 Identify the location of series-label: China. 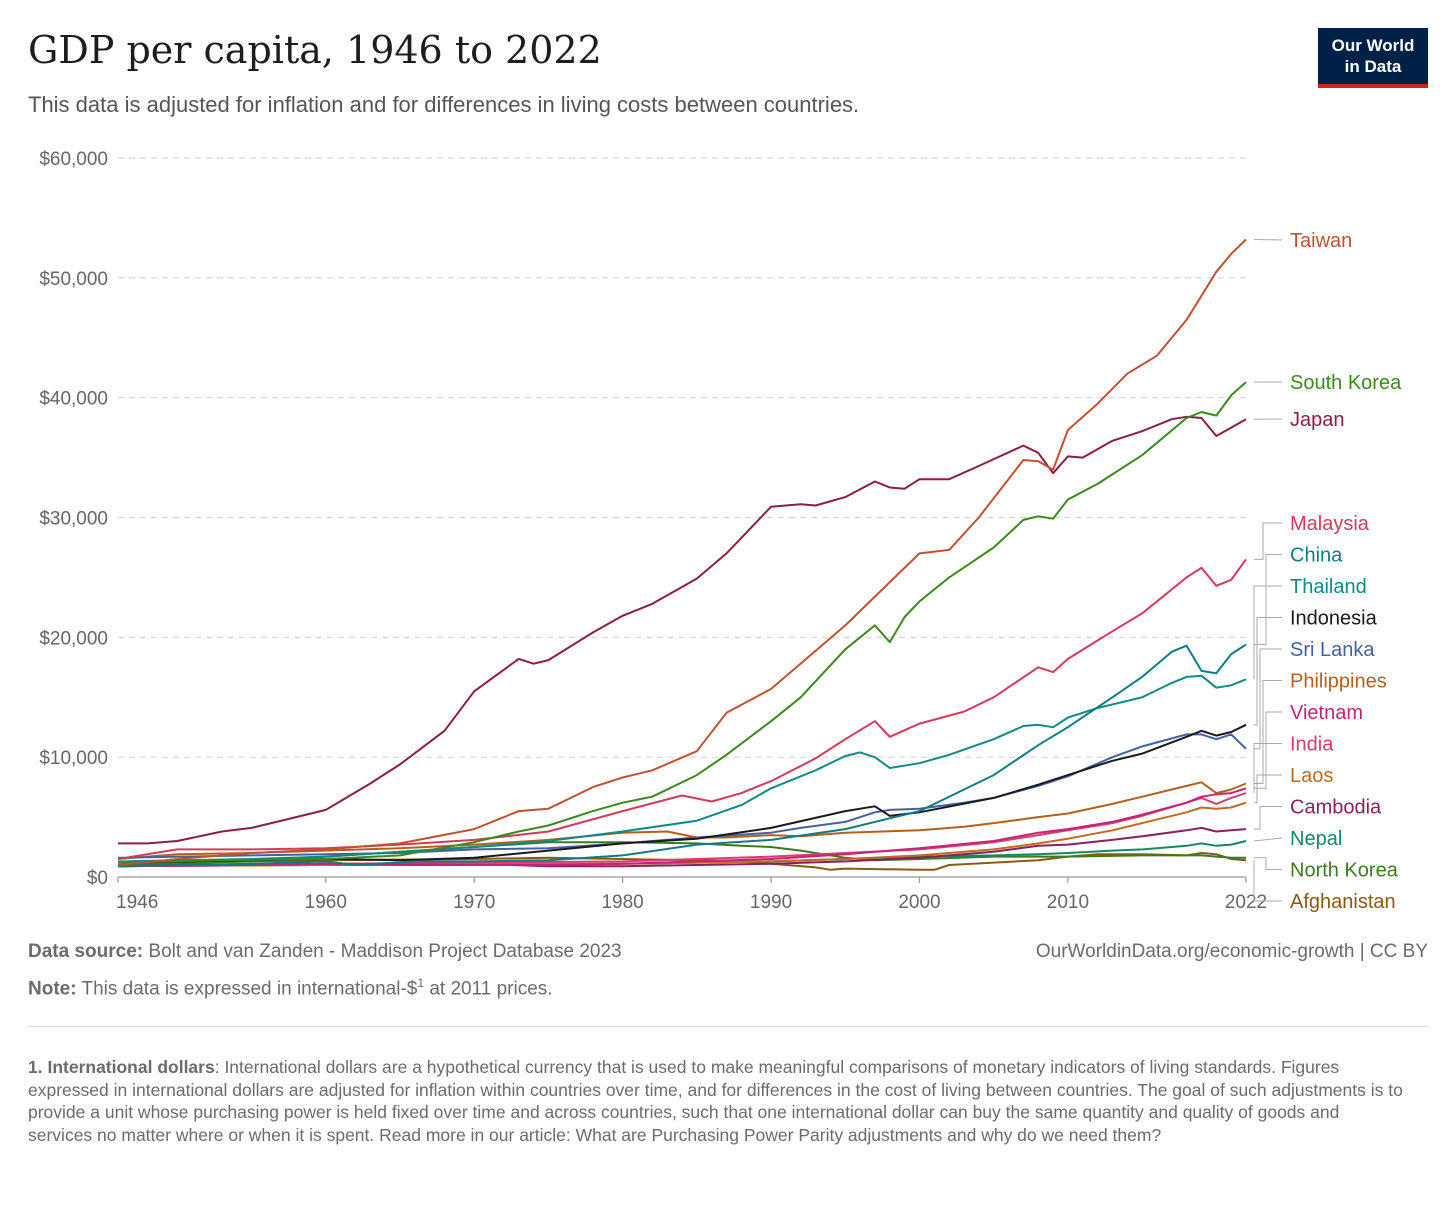
(1316, 556).